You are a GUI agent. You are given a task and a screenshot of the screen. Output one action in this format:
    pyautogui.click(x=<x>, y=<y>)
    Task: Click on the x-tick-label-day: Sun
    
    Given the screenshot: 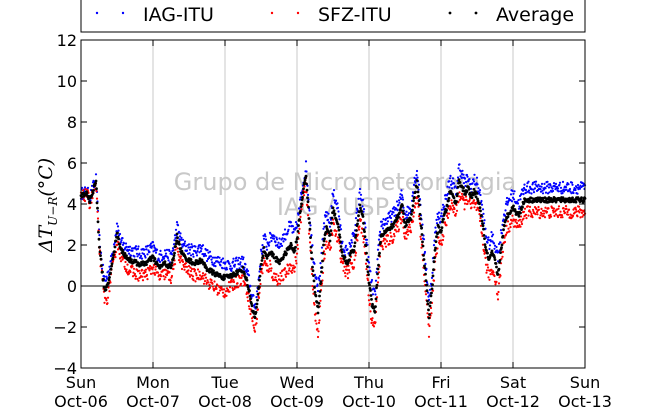 What is the action you would take?
    pyautogui.click(x=81, y=382)
    